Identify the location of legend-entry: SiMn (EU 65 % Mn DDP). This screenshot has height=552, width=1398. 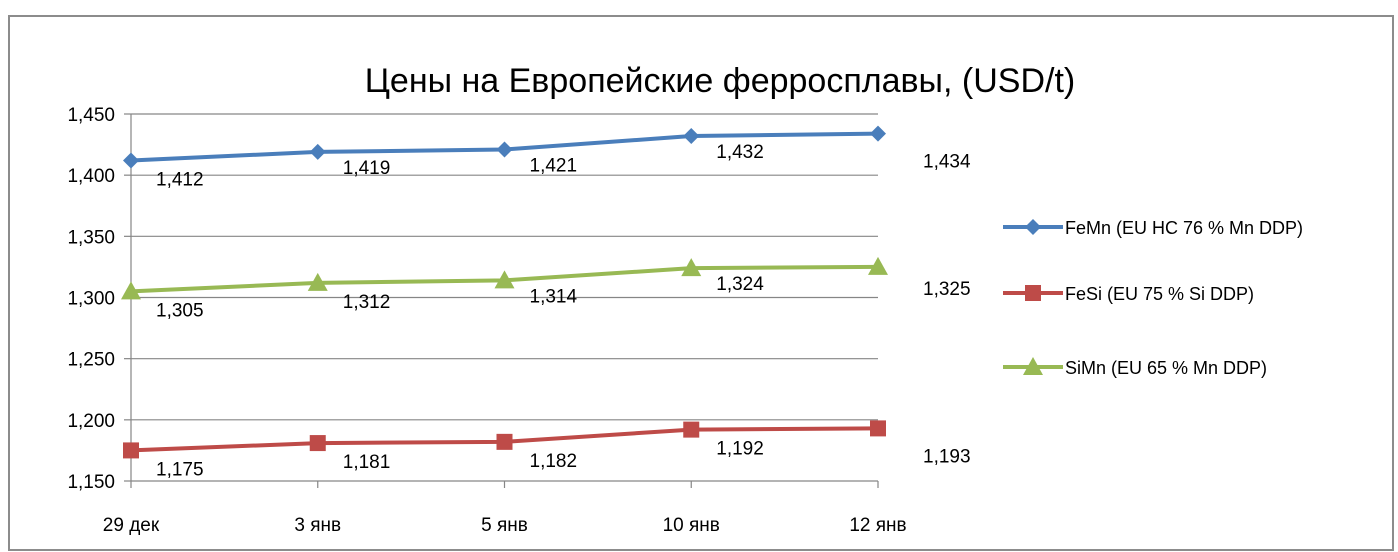
(1135, 367).